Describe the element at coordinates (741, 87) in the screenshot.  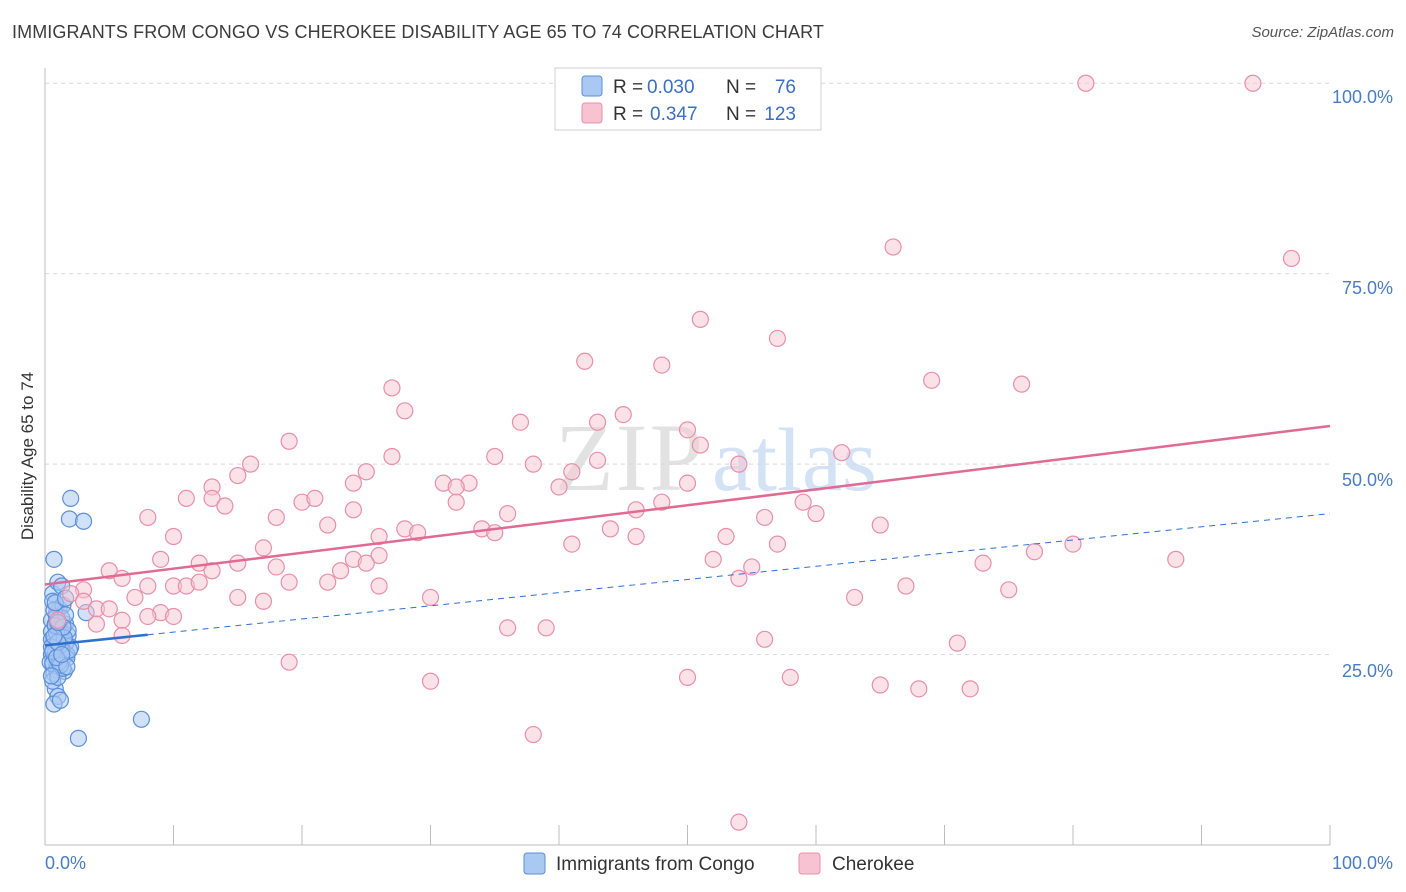
I see `legend-n-label-congo: N =` at that location.